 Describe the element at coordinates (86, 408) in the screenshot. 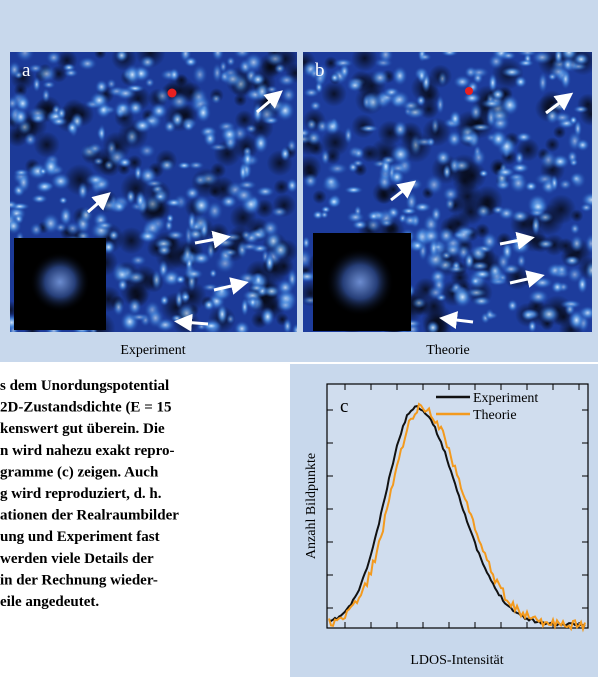

I see `text-line: 2D-Zustandsdichte (E = 15` at that location.